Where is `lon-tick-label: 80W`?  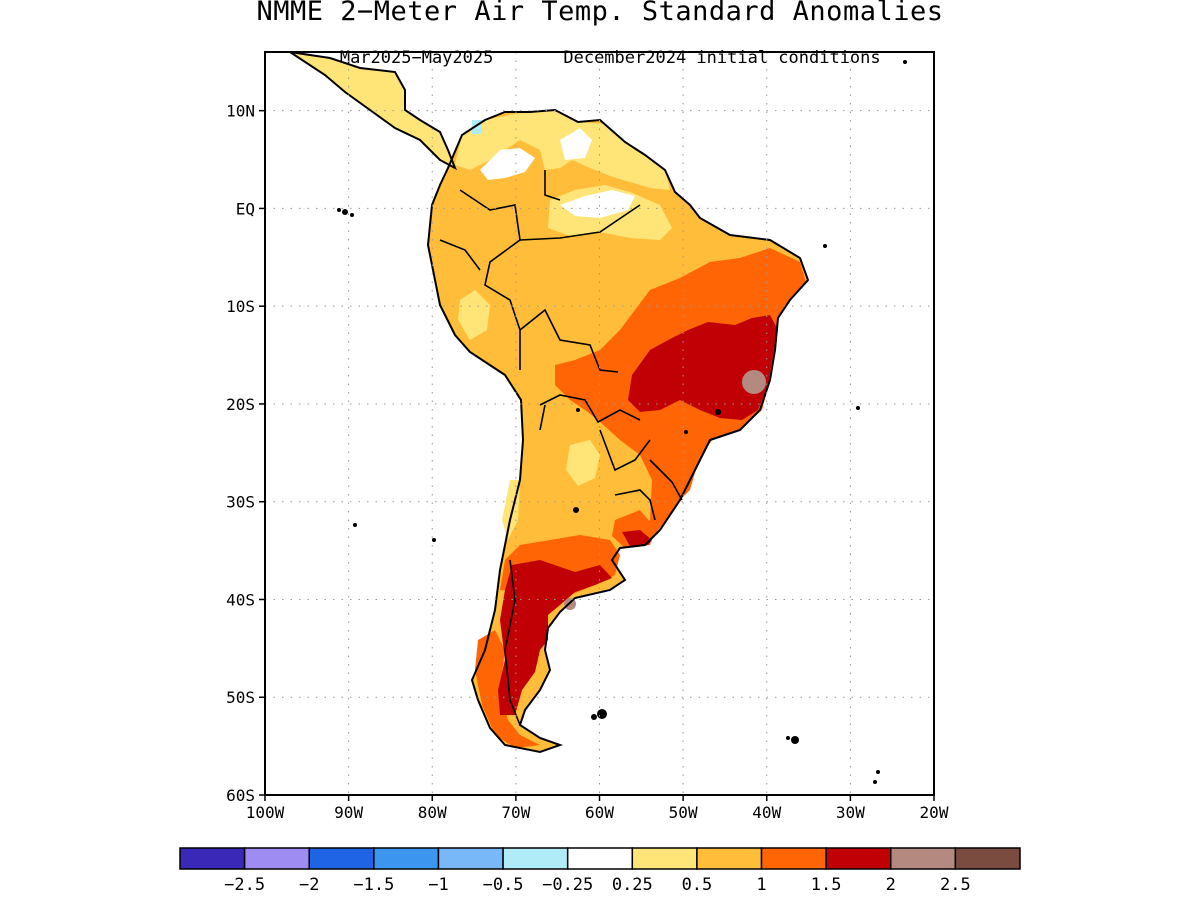
lon-tick-label: 80W is located at coordinates (432, 812).